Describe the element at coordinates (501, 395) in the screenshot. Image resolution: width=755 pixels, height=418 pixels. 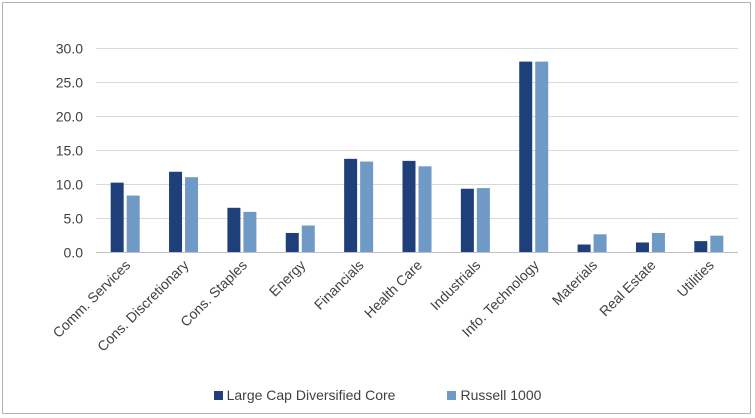
I see `legend-label-series-2: Russell 1000` at that location.